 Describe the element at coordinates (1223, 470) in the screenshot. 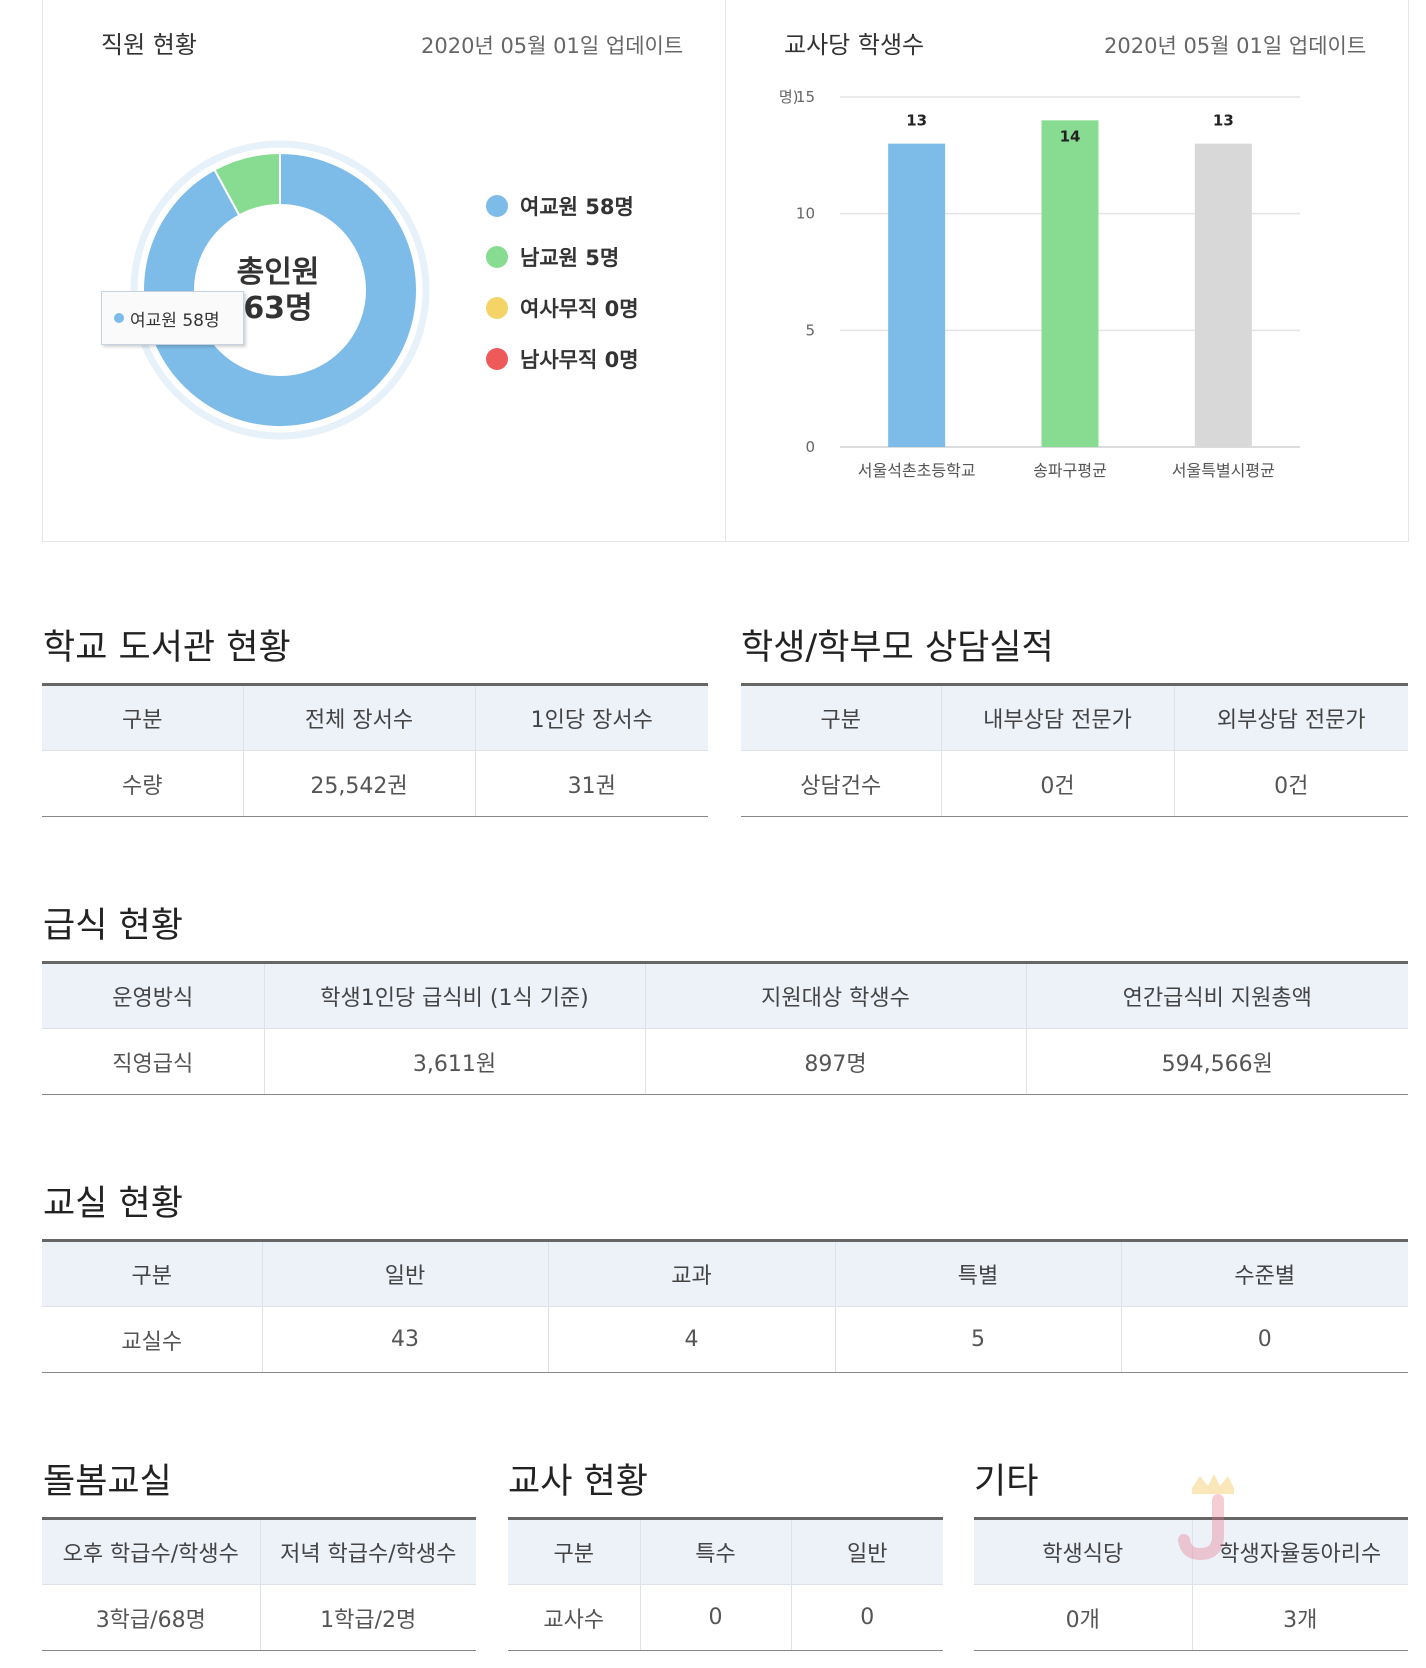

I see `x-category-label: 서울특별시평균` at that location.